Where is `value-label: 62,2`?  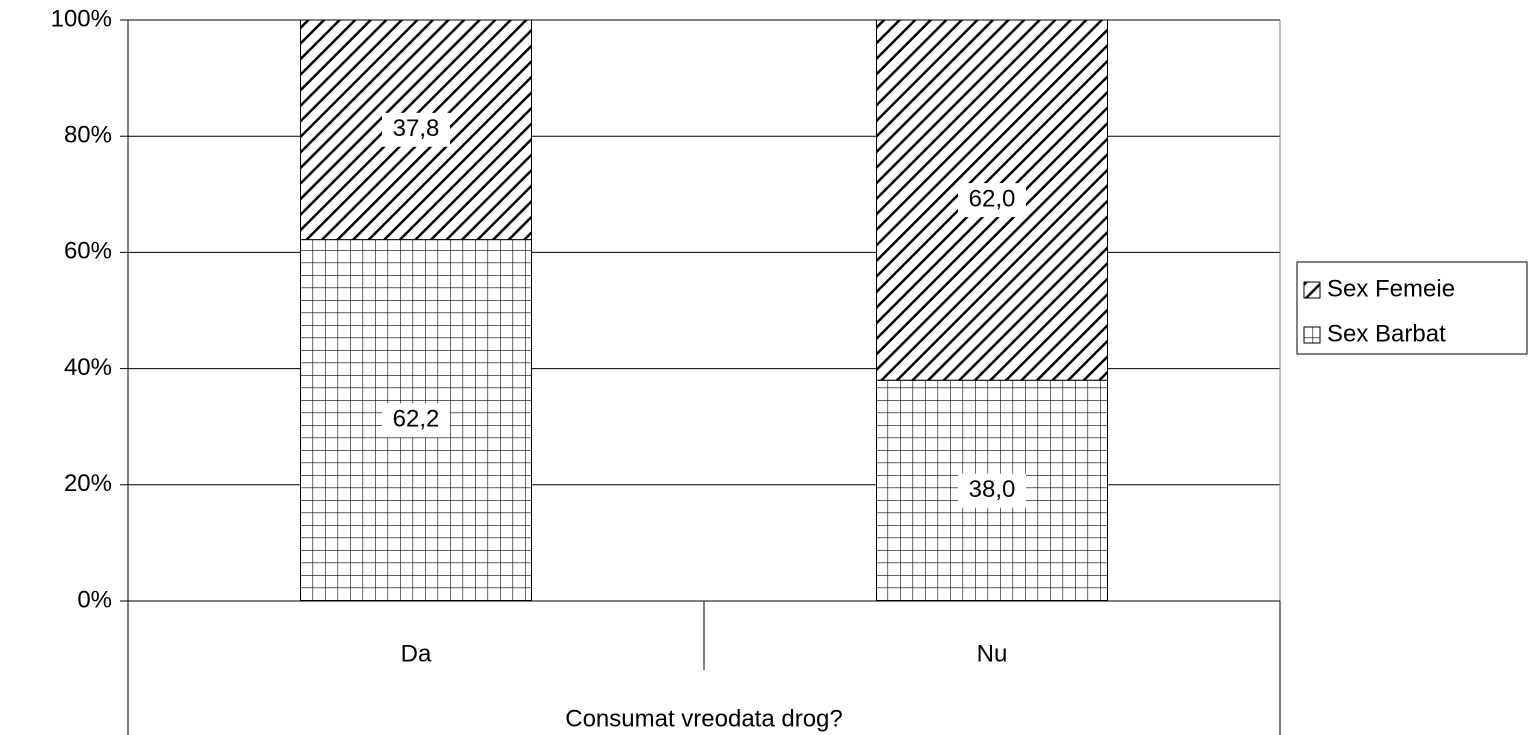 value-label: 62,2 is located at coordinates (416, 419).